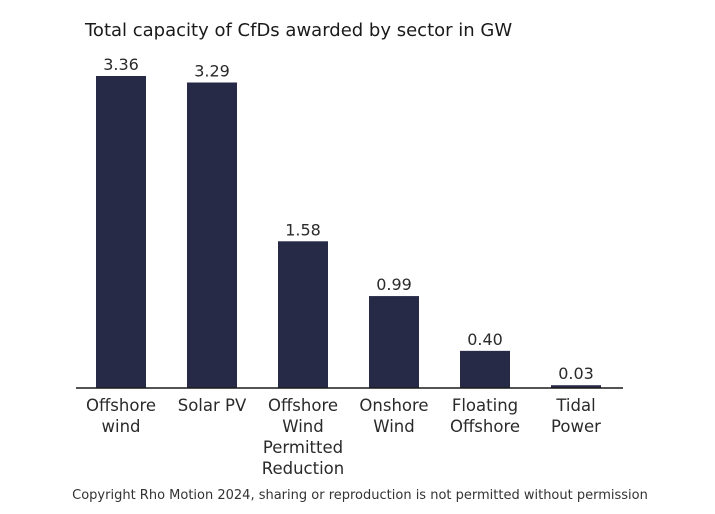  I want to click on category-label-1: Solar PV, so click(212, 405).